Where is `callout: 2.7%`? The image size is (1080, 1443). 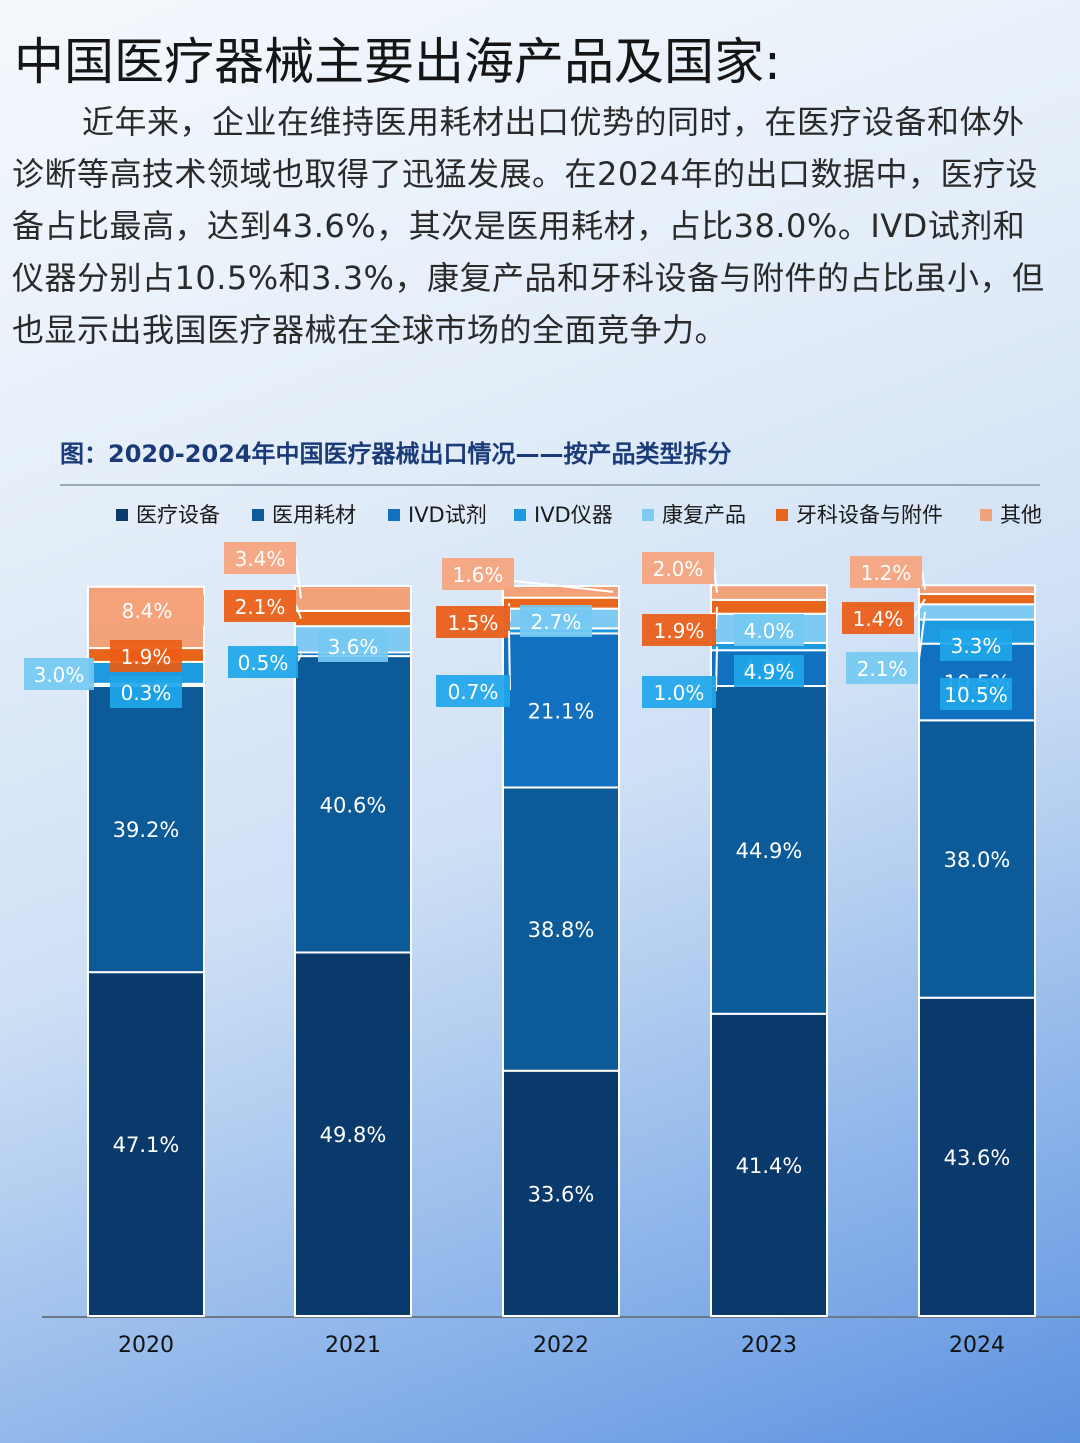
callout: 2.7% is located at coordinates (556, 621).